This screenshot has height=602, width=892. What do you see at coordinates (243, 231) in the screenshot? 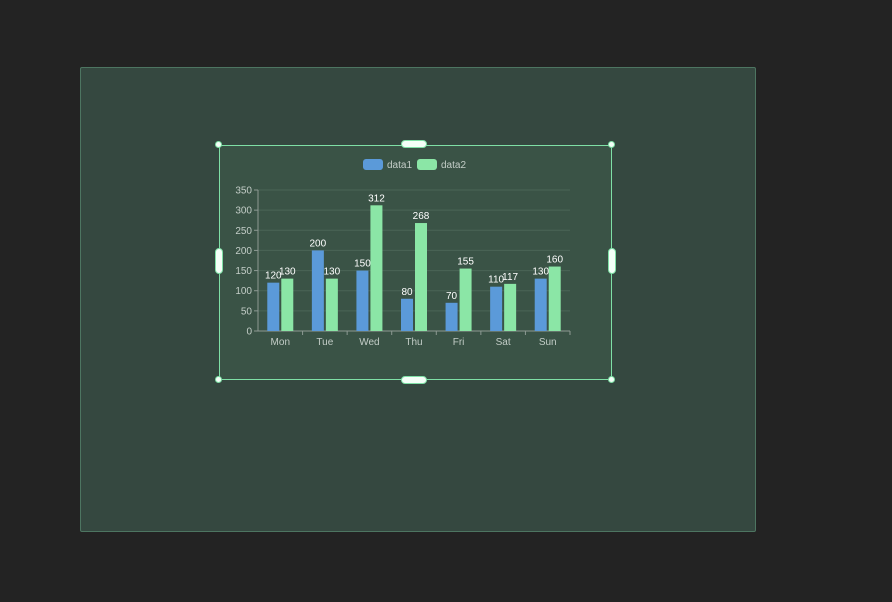
I see `y-tick-label: 250` at bounding box center [243, 231].